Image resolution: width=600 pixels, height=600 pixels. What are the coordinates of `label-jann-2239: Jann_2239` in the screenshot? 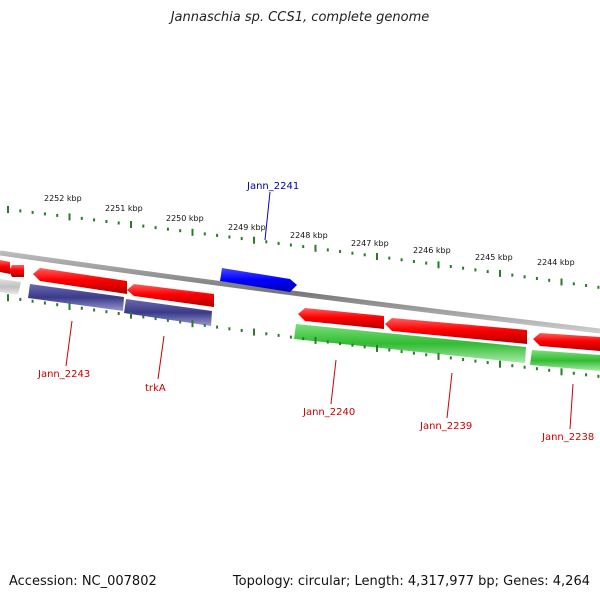 It's located at (445, 426).